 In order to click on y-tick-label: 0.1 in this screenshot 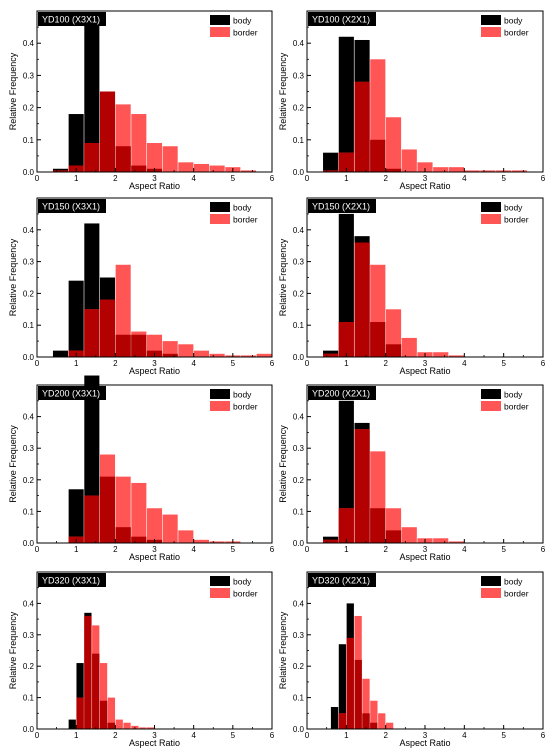, I will do `click(29, 140)`.